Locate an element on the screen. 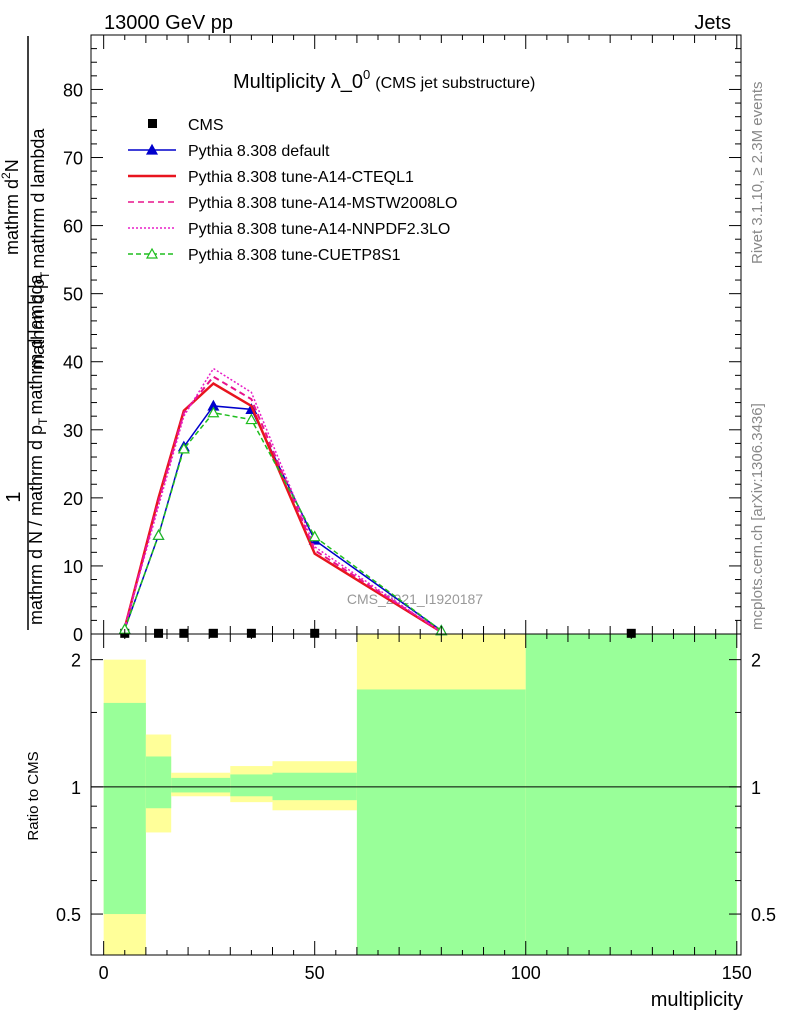 The image size is (786, 1024). ratio-ytick-label-right: 0.5 is located at coordinates (763, 915).